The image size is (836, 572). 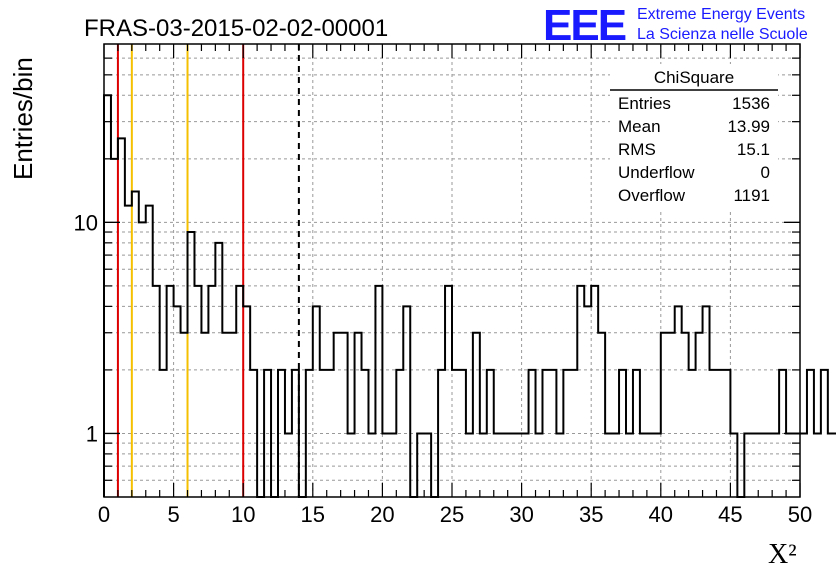 I want to click on y-tick-labels: 1 10, so click(x=86, y=328).